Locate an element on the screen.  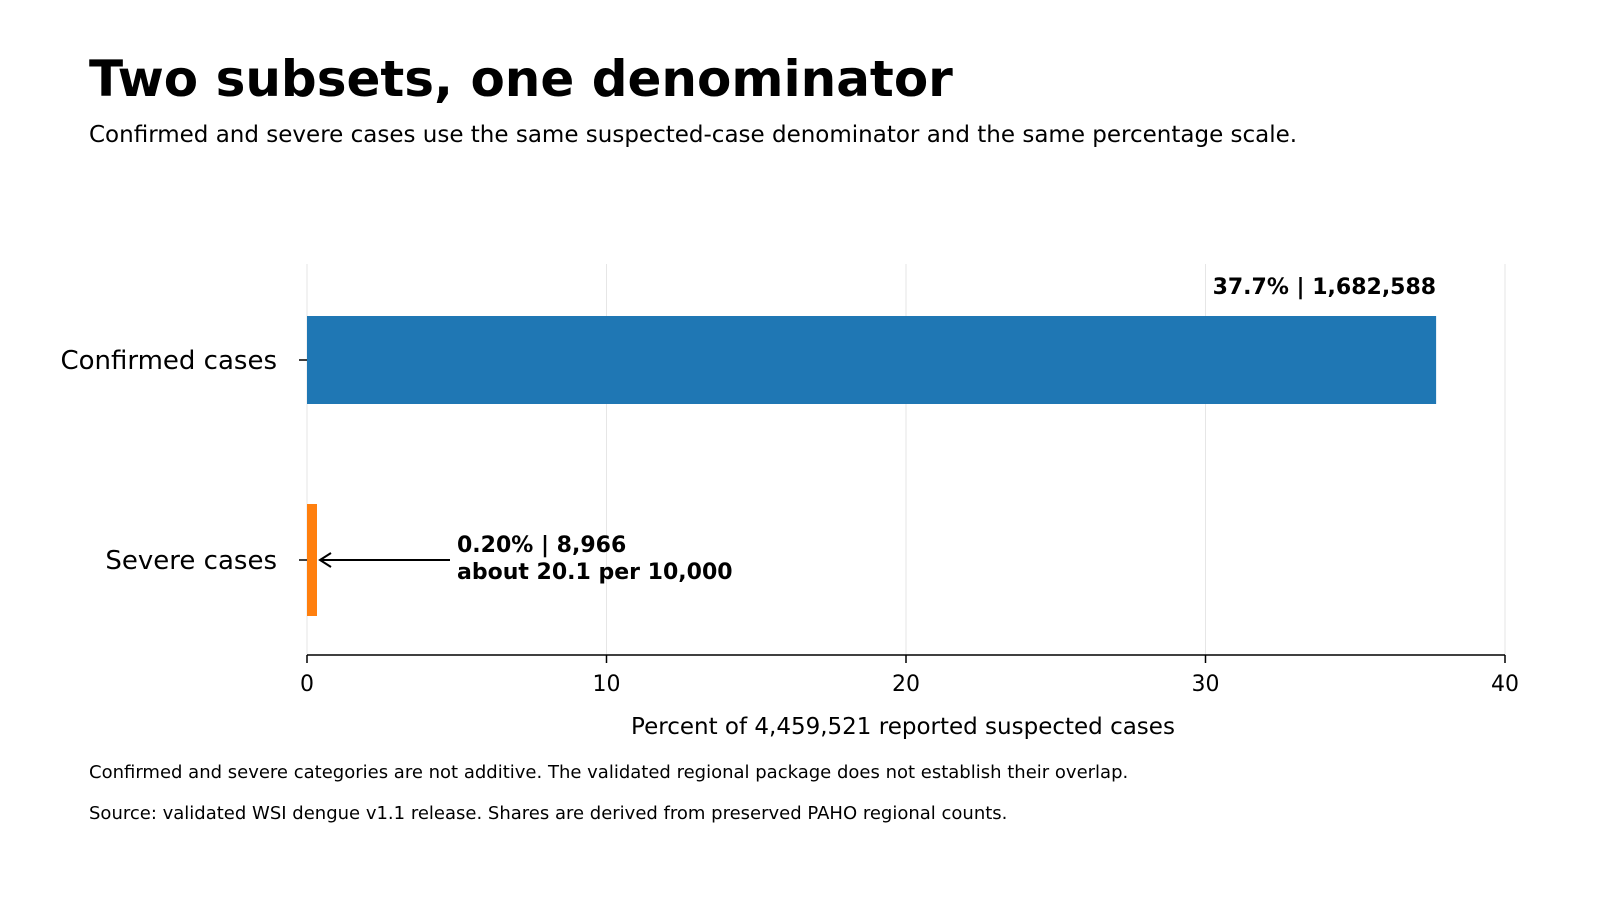
data-label-severe-line2: about 20.1 per 10,000 is located at coordinates (595, 572).